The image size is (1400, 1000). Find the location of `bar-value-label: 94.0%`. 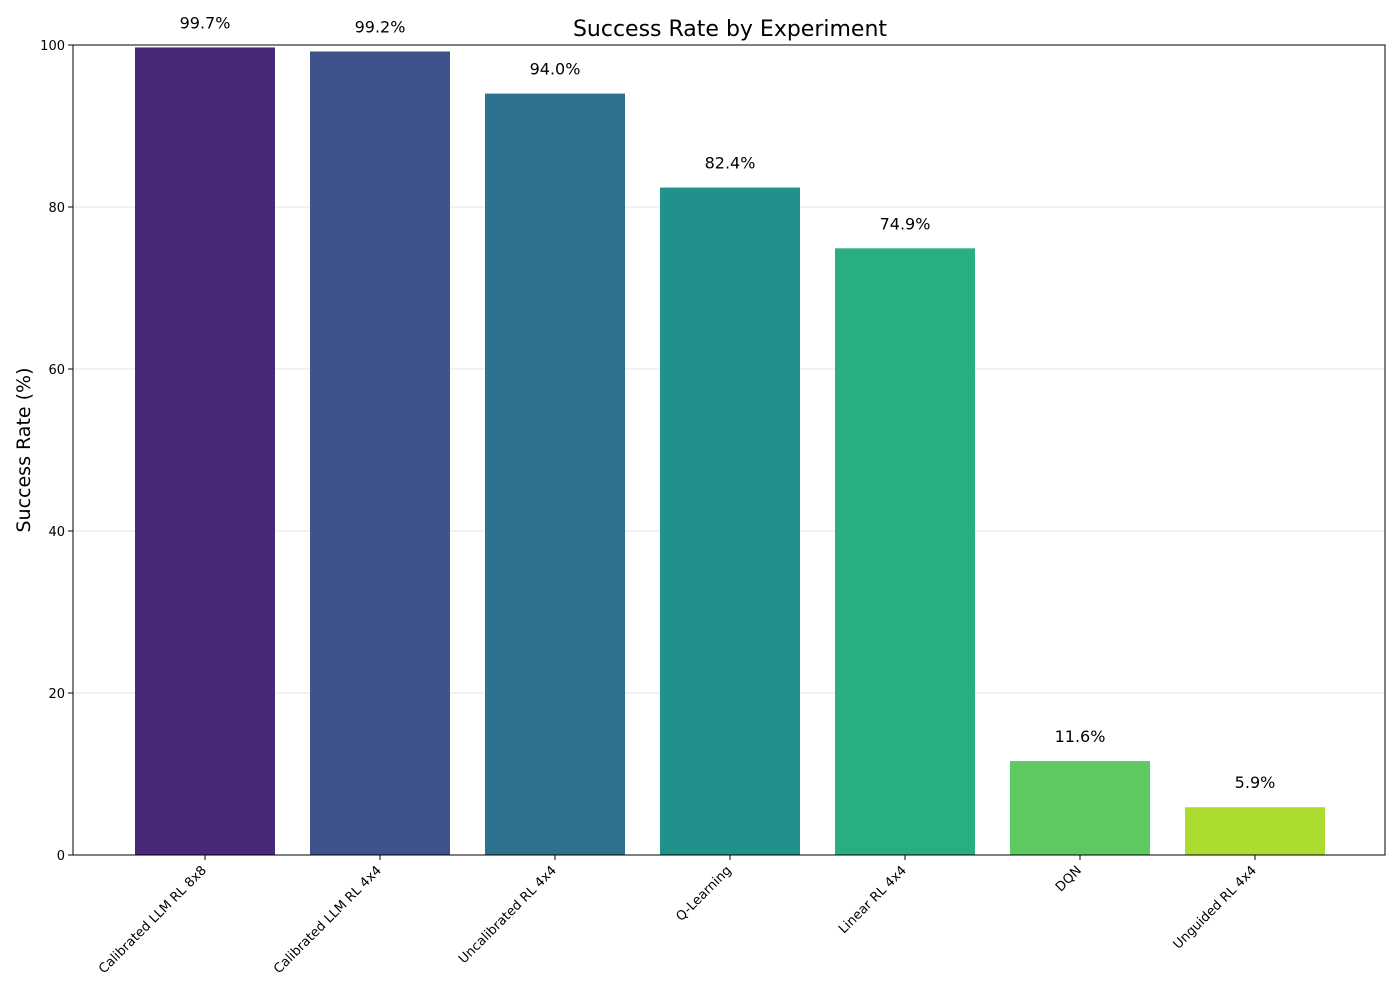

bar-value-label: 94.0% is located at coordinates (555, 69).